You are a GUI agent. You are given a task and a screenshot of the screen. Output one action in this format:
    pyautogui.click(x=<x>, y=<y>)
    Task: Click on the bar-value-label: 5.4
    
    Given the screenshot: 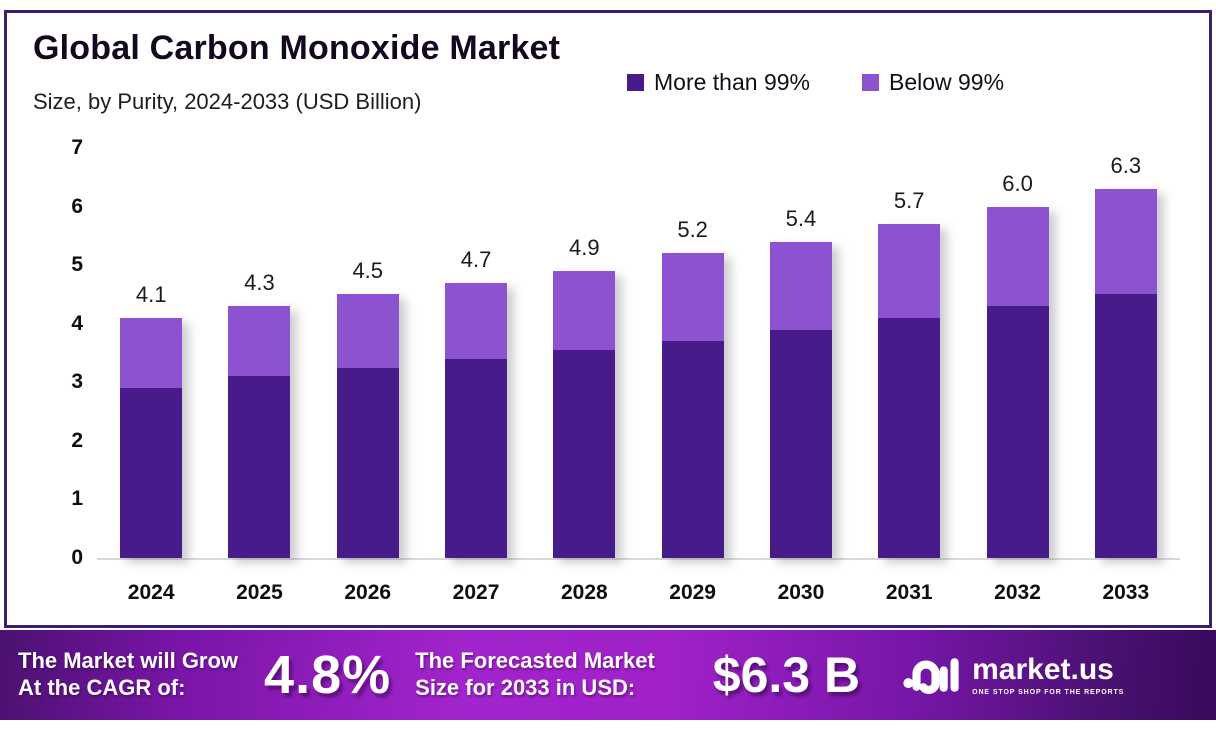 What is the action you would take?
    pyautogui.click(x=801, y=218)
    